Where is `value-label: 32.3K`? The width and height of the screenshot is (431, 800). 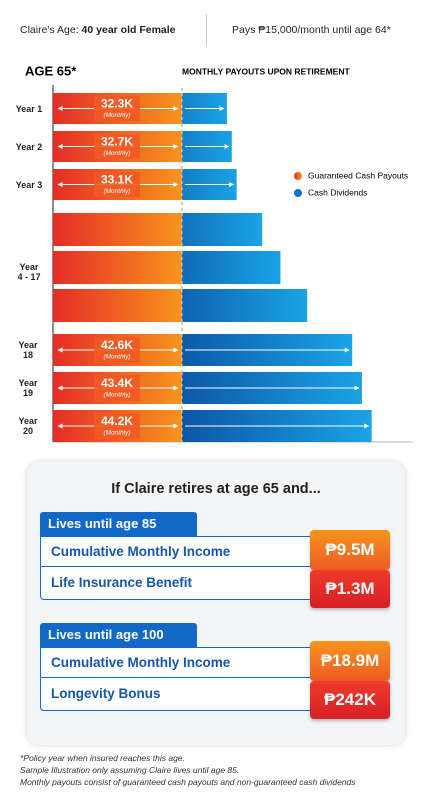
value-label: 32.3K is located at coordinates (117, 104).